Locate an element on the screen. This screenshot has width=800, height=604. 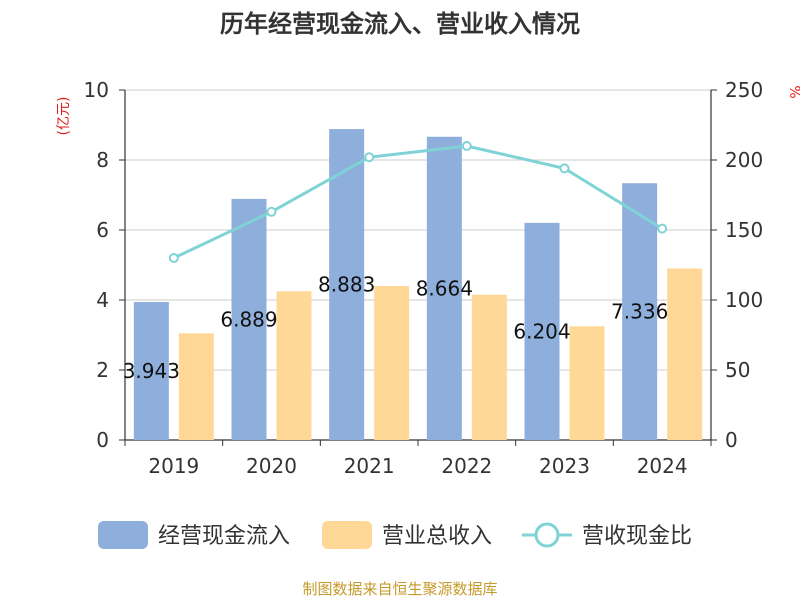
left-axis-unit: (亿元) is located at coordinates (64, 116).